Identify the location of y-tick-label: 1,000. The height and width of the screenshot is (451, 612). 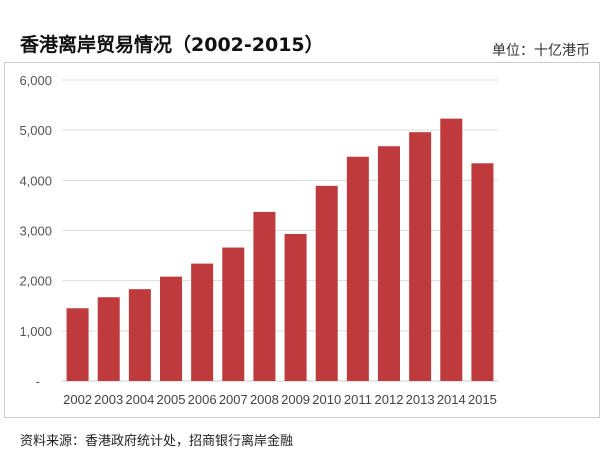
(35, 331).